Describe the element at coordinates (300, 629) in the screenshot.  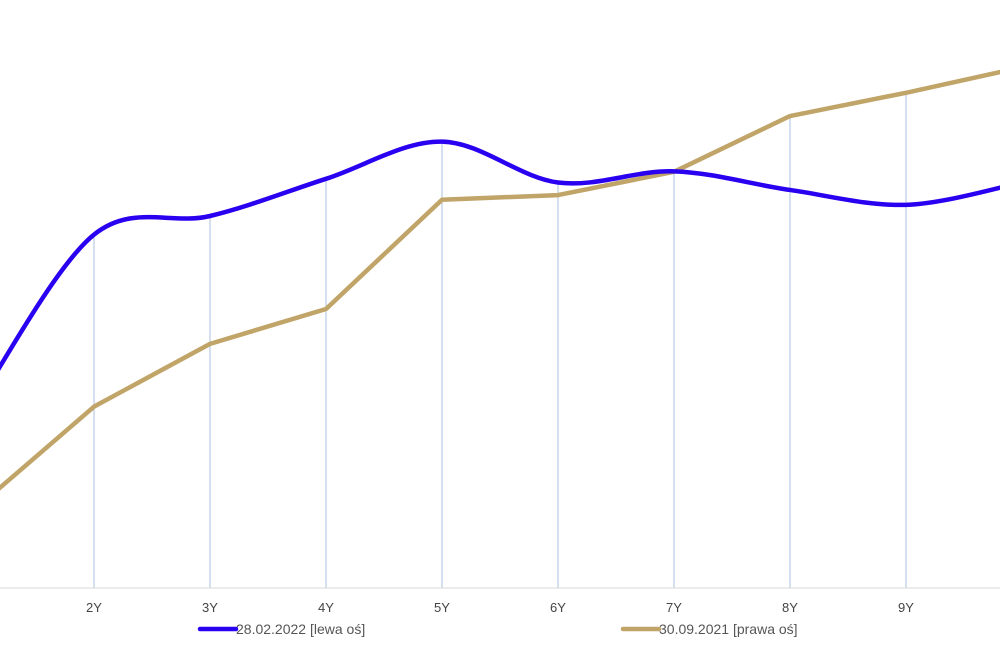
I see `legend-label-1: 28.02.2022 [lewa oś]` at that location.